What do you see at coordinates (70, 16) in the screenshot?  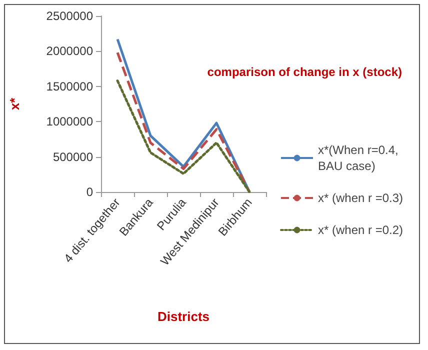 I see `y-tick-label: 2500000` at bounding box center [70, 16].